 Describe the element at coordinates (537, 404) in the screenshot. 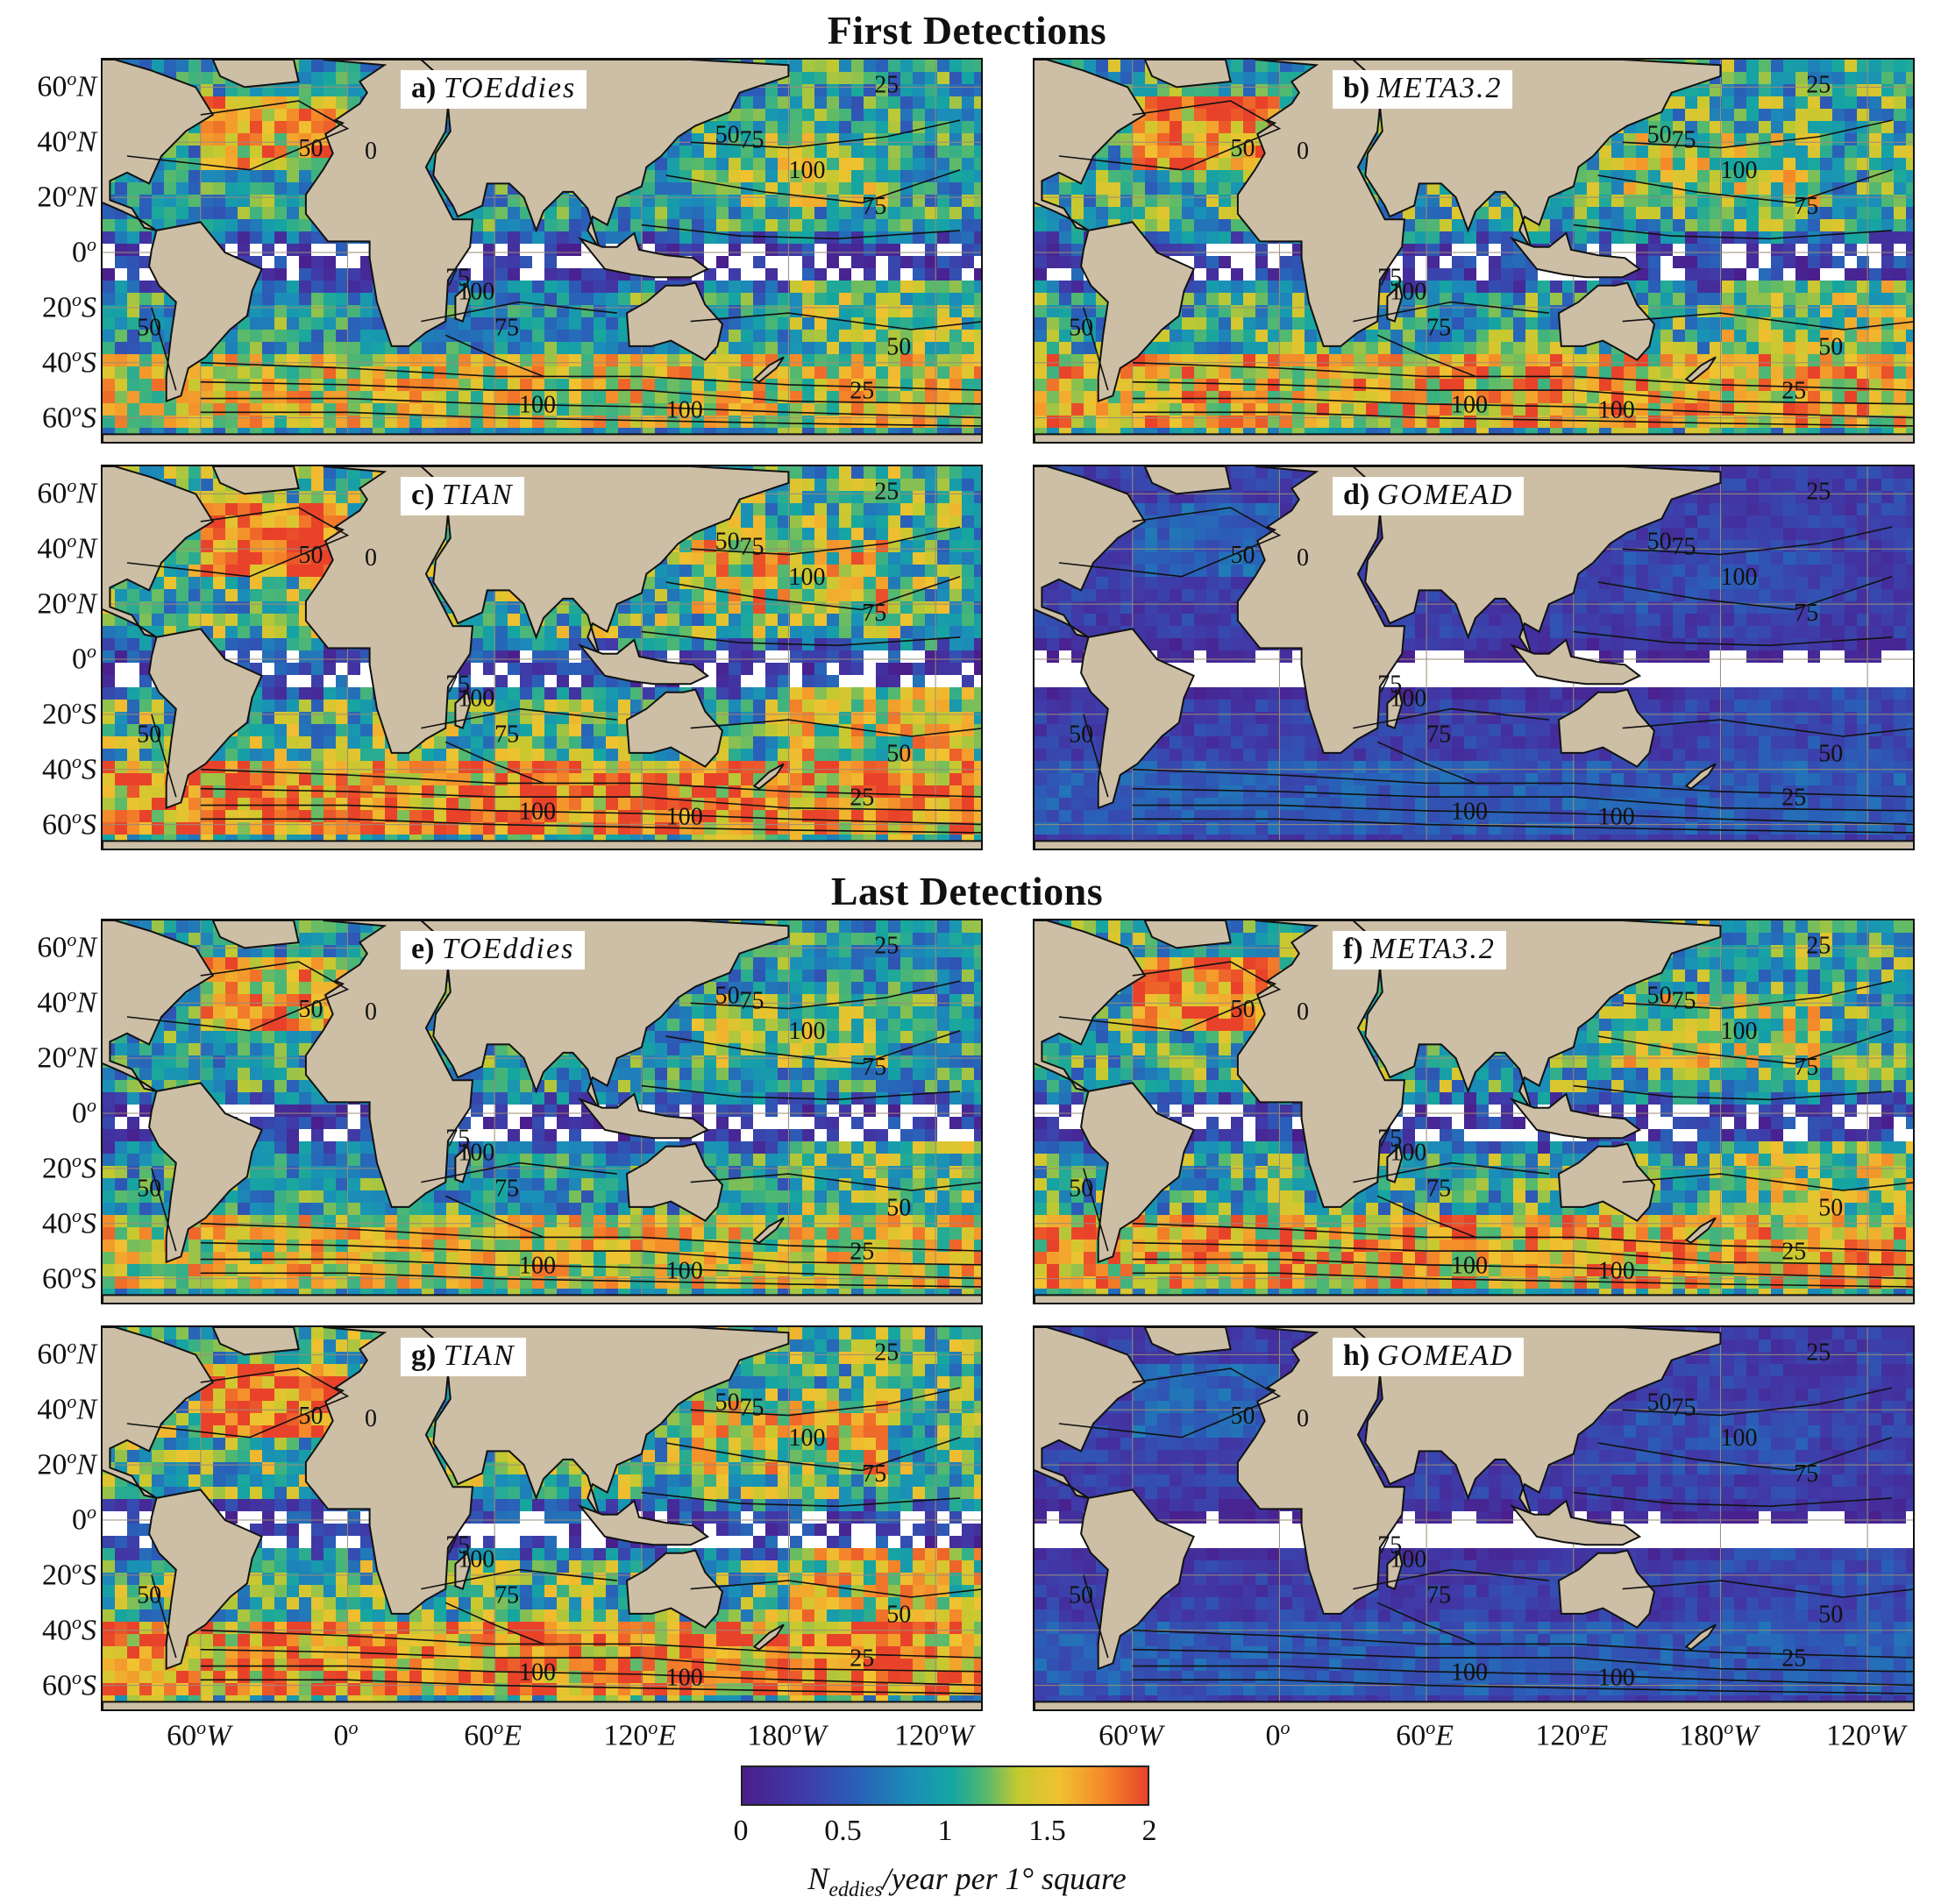

I see `contour-label: 100` at that location.